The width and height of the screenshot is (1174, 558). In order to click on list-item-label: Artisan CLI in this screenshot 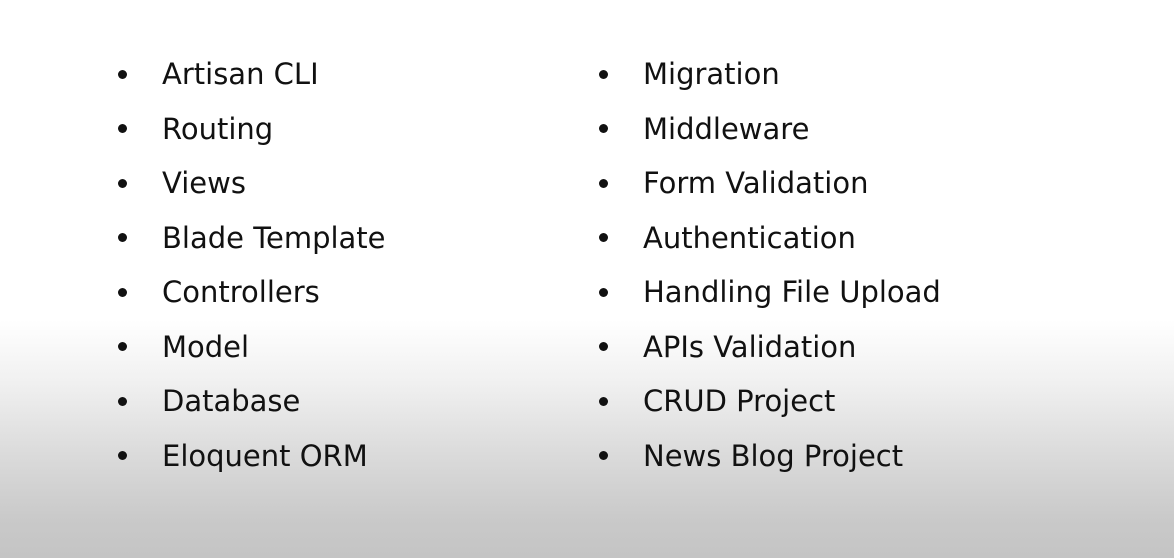, I will do `click(240, 74)`.